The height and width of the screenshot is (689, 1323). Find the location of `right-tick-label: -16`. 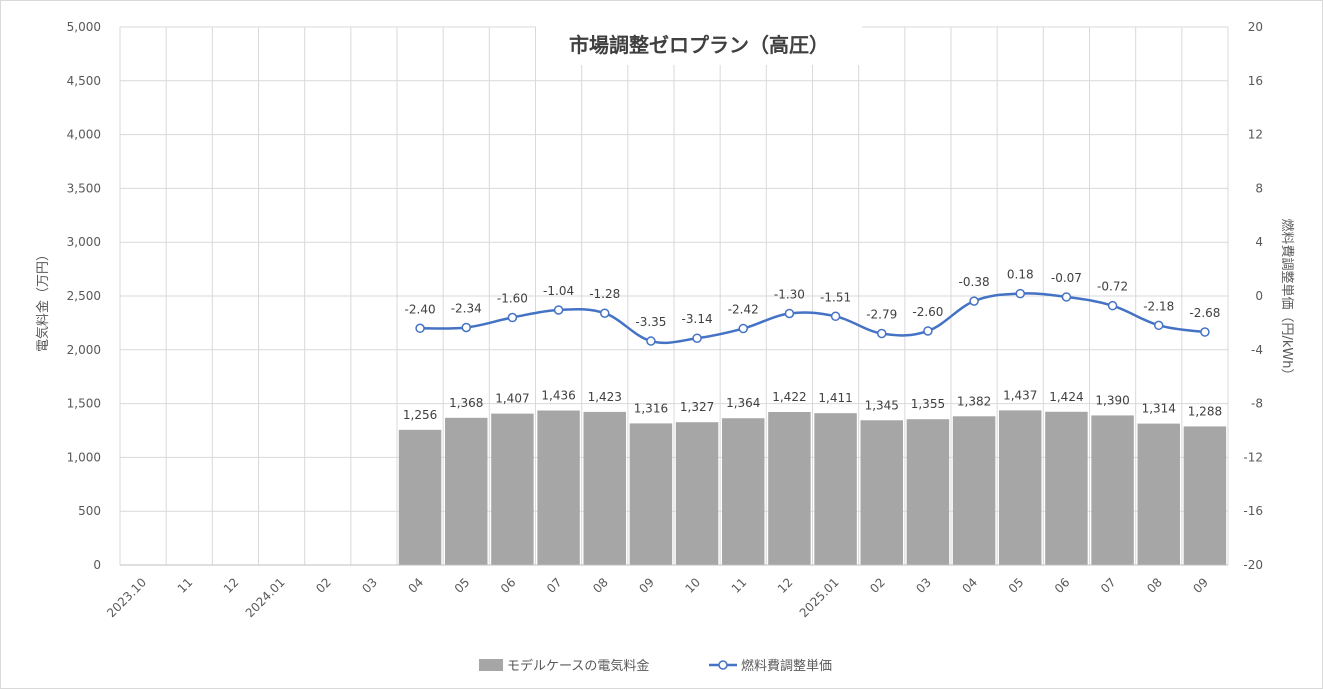

right-tick-label: -16 is located at coordinates (1253, 511).